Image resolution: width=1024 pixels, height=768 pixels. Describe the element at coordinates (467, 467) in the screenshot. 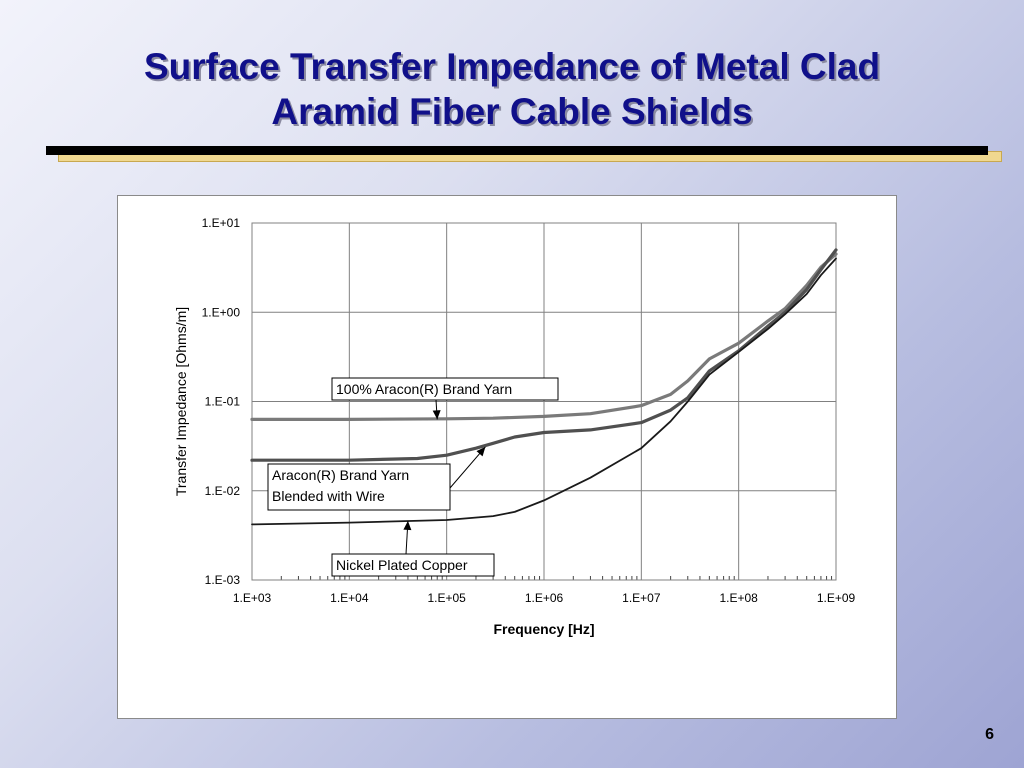

I see `annotation-leader` at that location.